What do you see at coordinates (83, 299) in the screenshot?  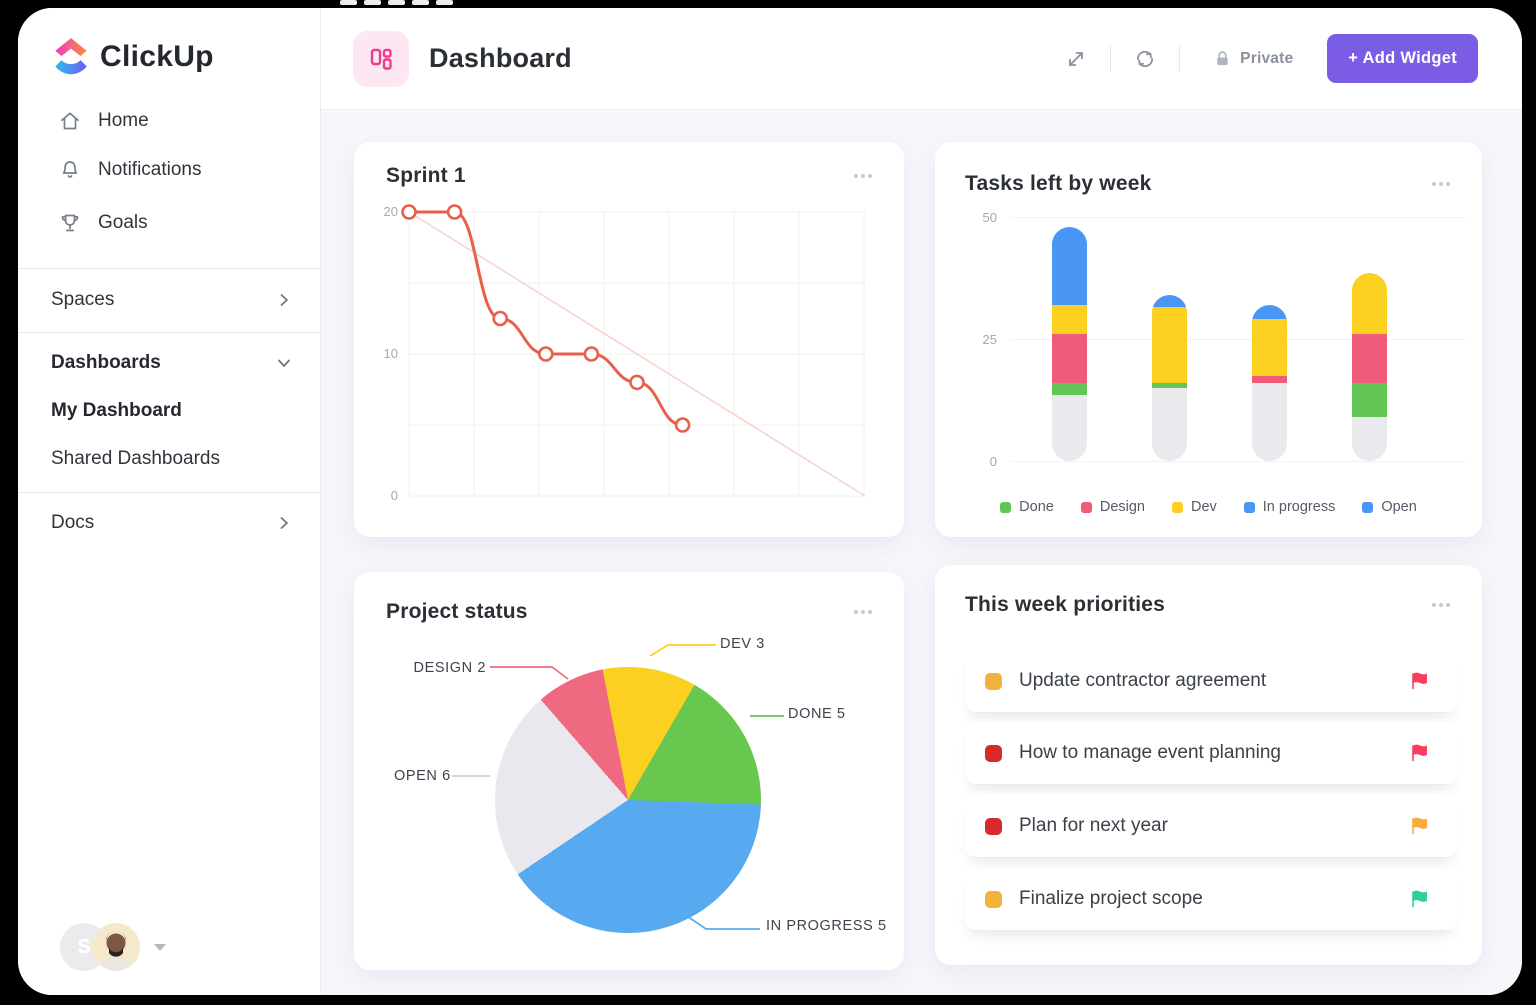 I see `sidebar-section-label: Spaces` at bounding box center [83, 299].